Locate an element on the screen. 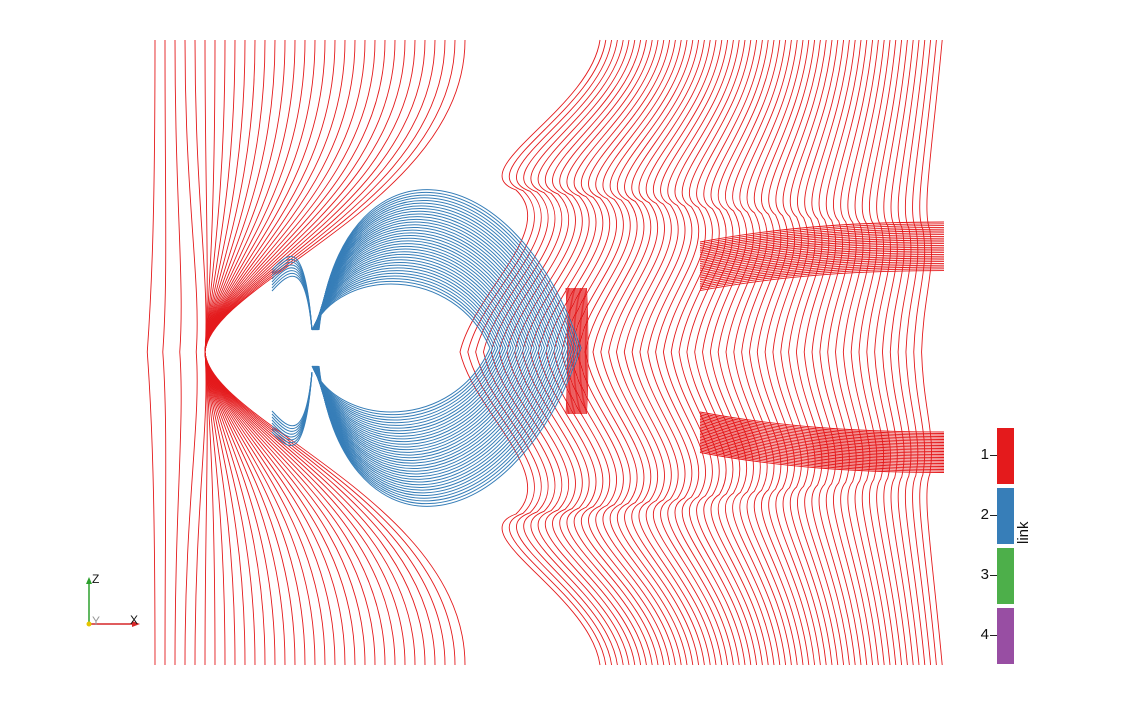 This screenshot has width=1147, height=715. legend-title: link is located at coordinates (1023, 532).